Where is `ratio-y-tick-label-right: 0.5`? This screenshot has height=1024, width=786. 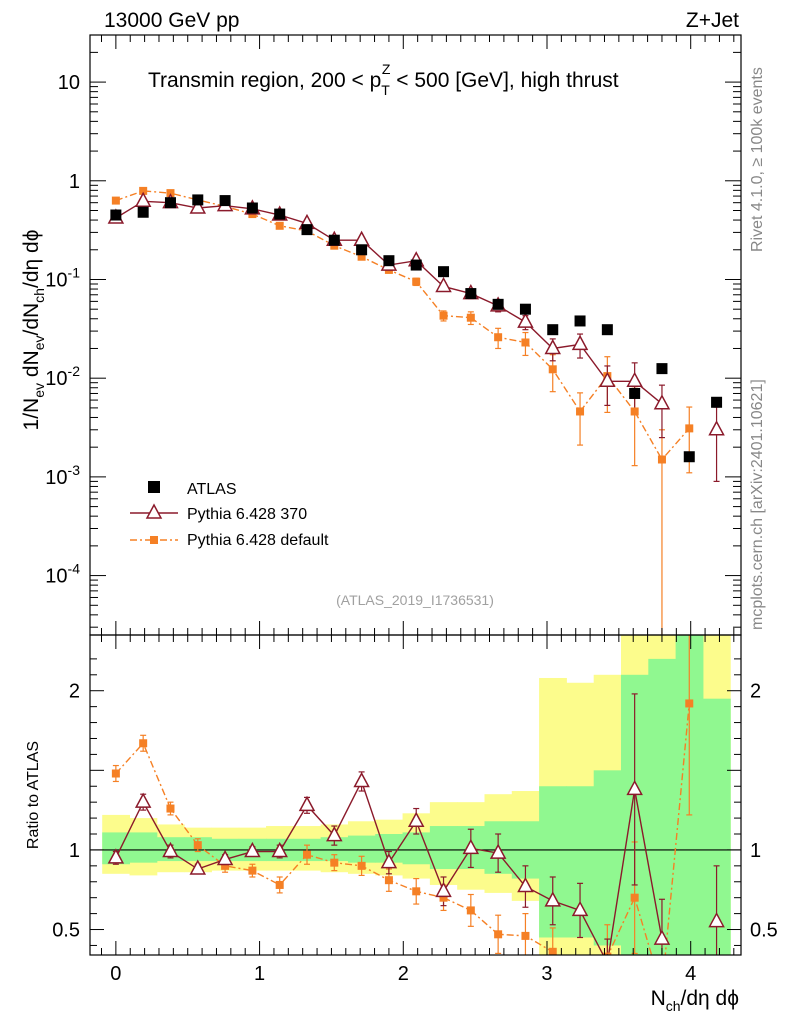 ratio-y-tick-label-right: 0.5 is located at coordinates (764, 931).